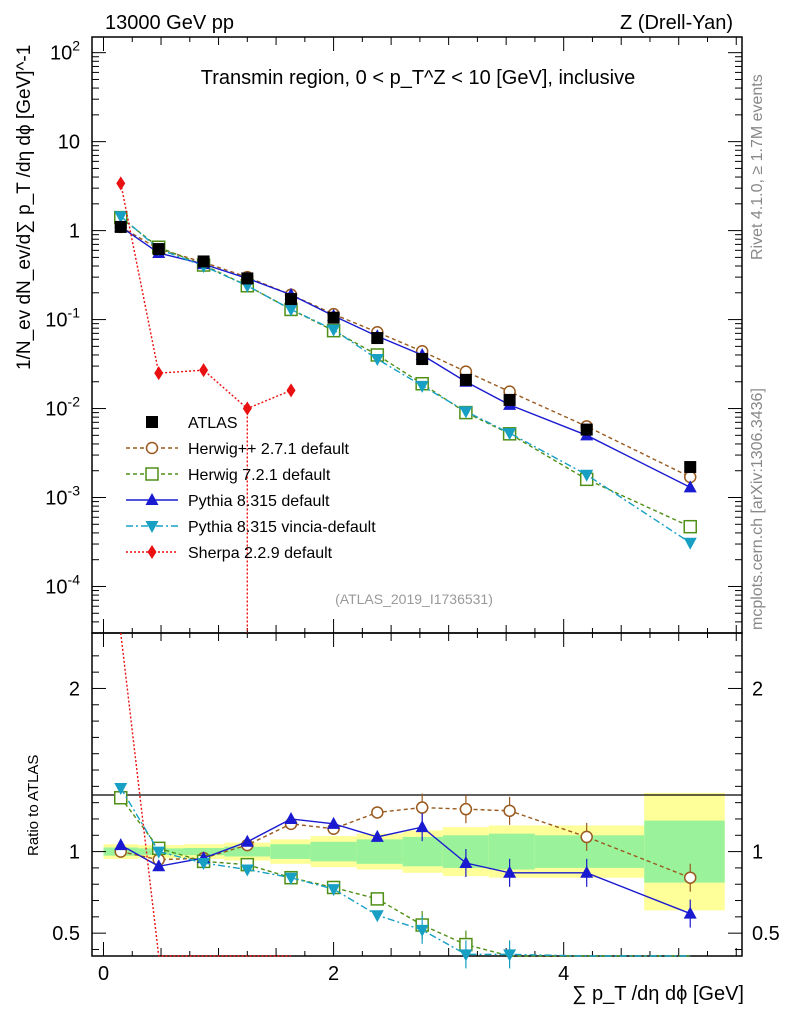 The height and width of the screenshot is (1024, 786). I want to click on rivet-label: Rivet 4.1.0, ≥ 1.7M events, so click(757, 167).